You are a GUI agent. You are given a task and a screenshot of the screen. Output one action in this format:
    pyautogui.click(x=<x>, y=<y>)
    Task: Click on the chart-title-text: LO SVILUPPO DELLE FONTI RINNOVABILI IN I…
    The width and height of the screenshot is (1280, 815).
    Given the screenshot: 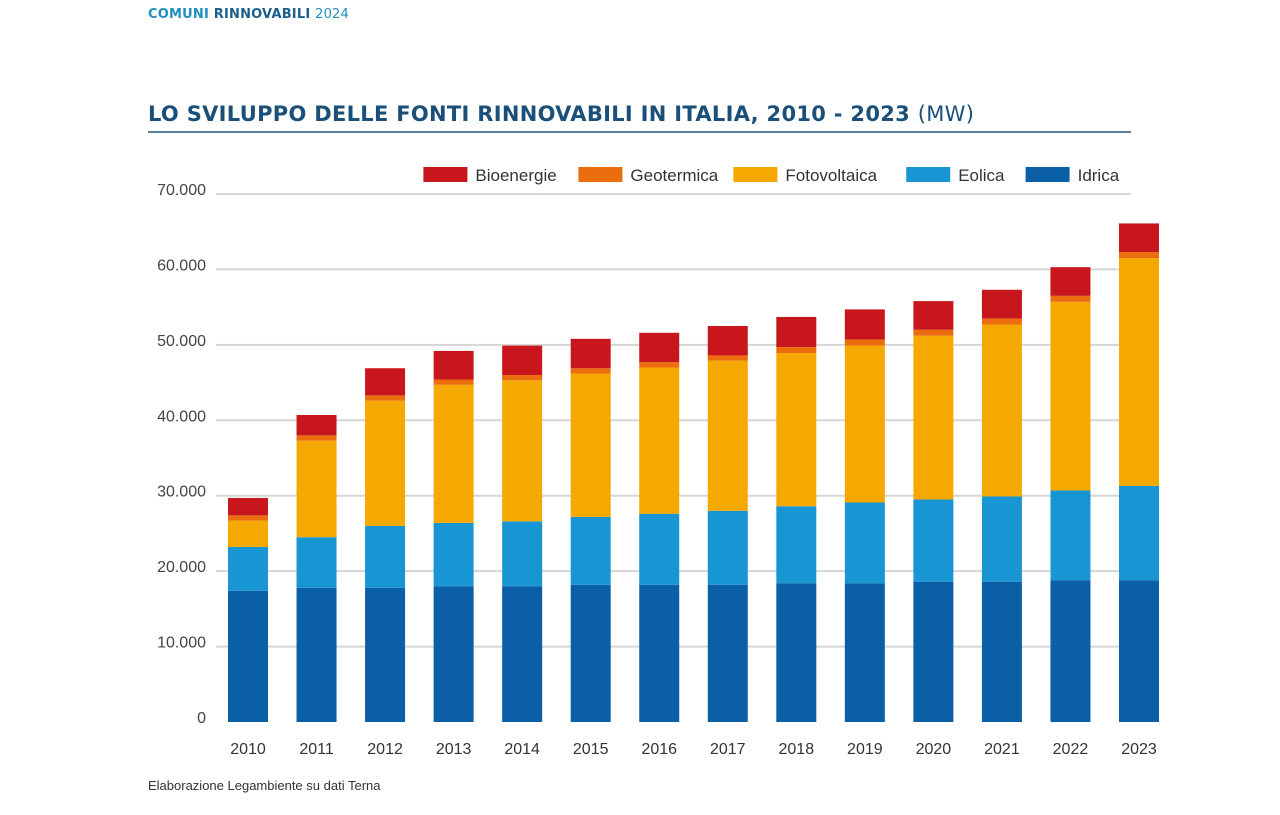 What is the action you would take?
    pyautogui.click(x=529, y=114)
    